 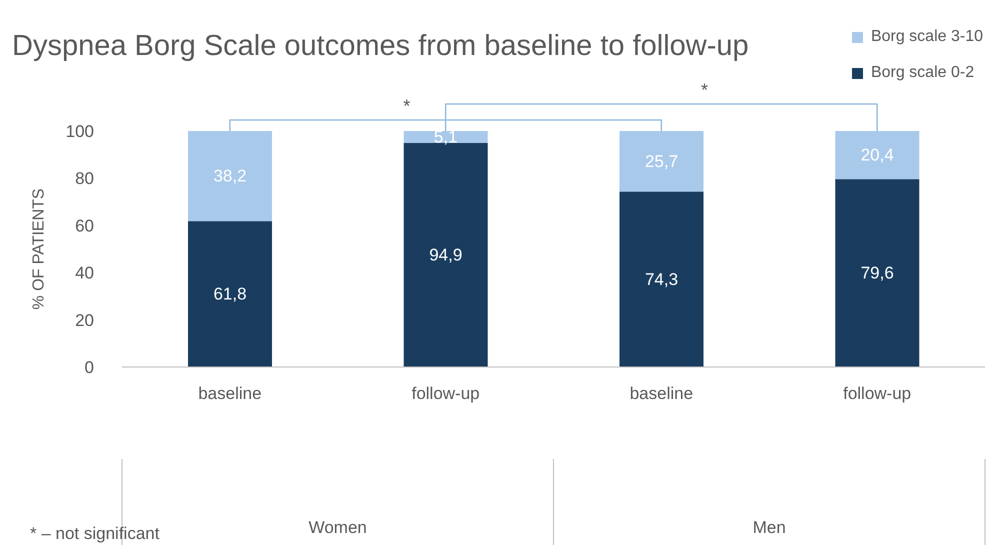 What do you see at coordinates (926, 37) in the screenshot?
I see `legend-label: Borg scale 3-10` at bounding box center [926, 37].